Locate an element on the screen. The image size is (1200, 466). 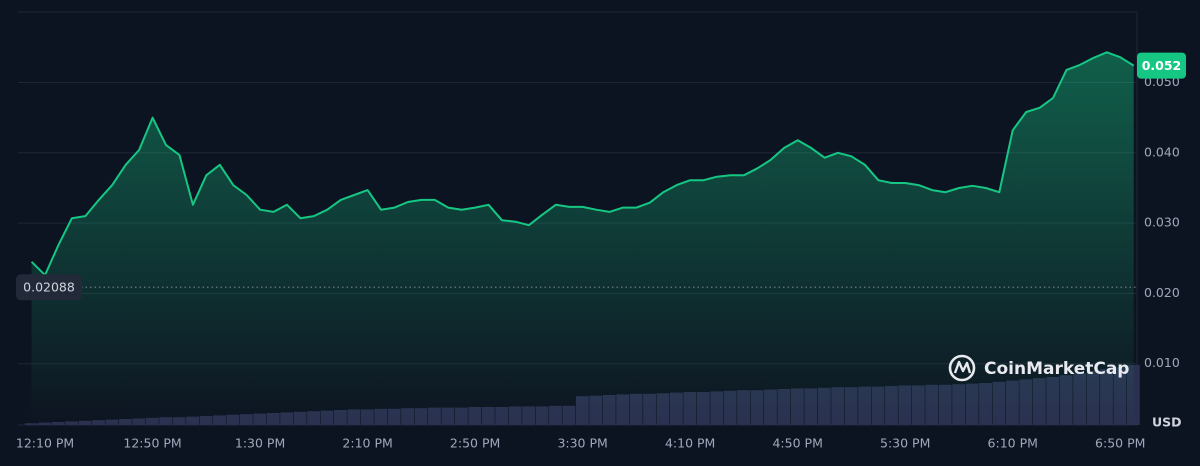
x-tick-label: 6:10 PM is located at coordinates (1013, 443).